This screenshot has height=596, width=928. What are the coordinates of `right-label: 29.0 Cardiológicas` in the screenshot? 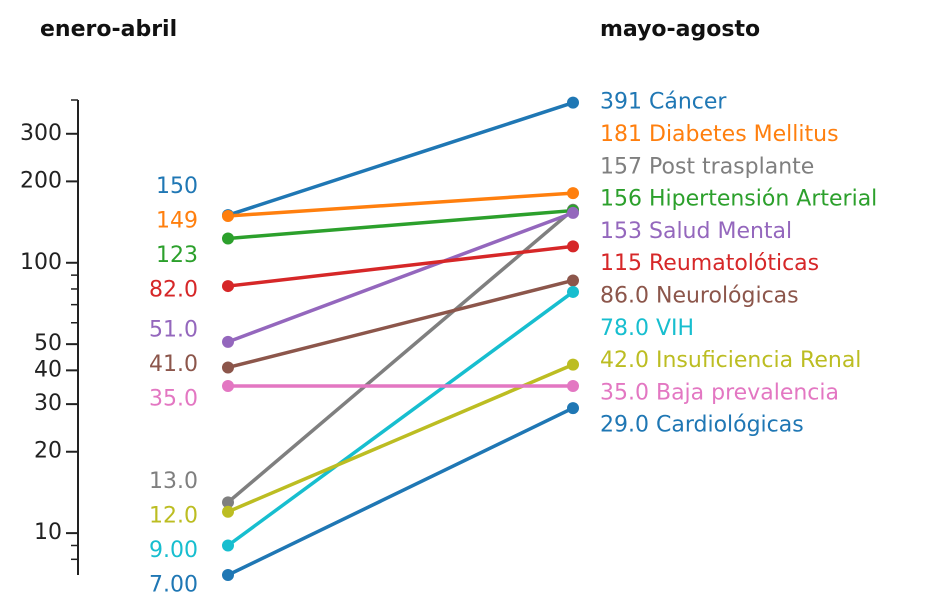 It's located at (702, 425).